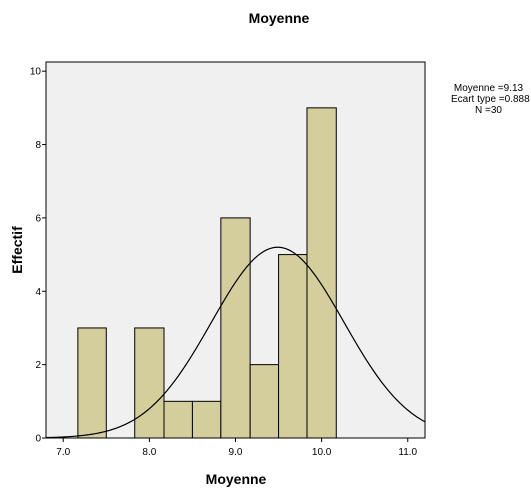  I want to click on y-tick-label: 8, so click(38, 145).